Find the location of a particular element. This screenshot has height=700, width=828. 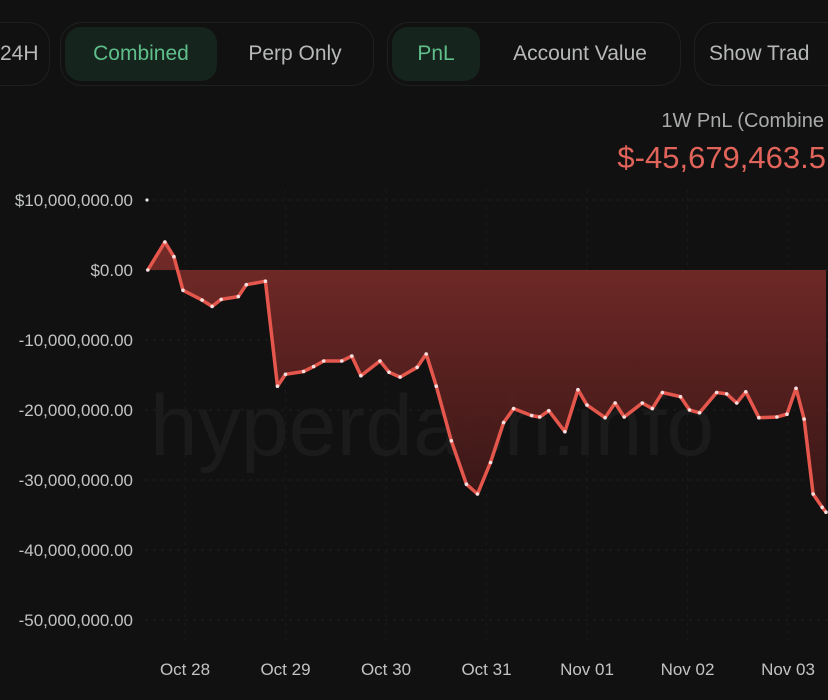

perp-only-button: Perp Only is located at coordinates (295, 53).